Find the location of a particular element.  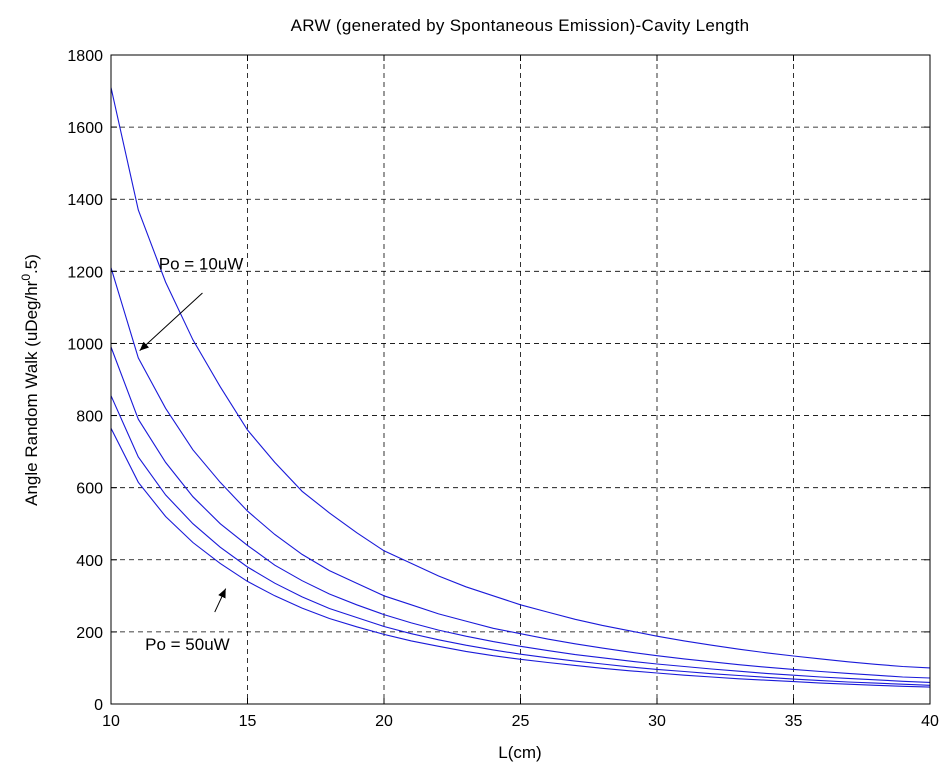

y-tick-label: 1000 is located at coordinates (85, 344).